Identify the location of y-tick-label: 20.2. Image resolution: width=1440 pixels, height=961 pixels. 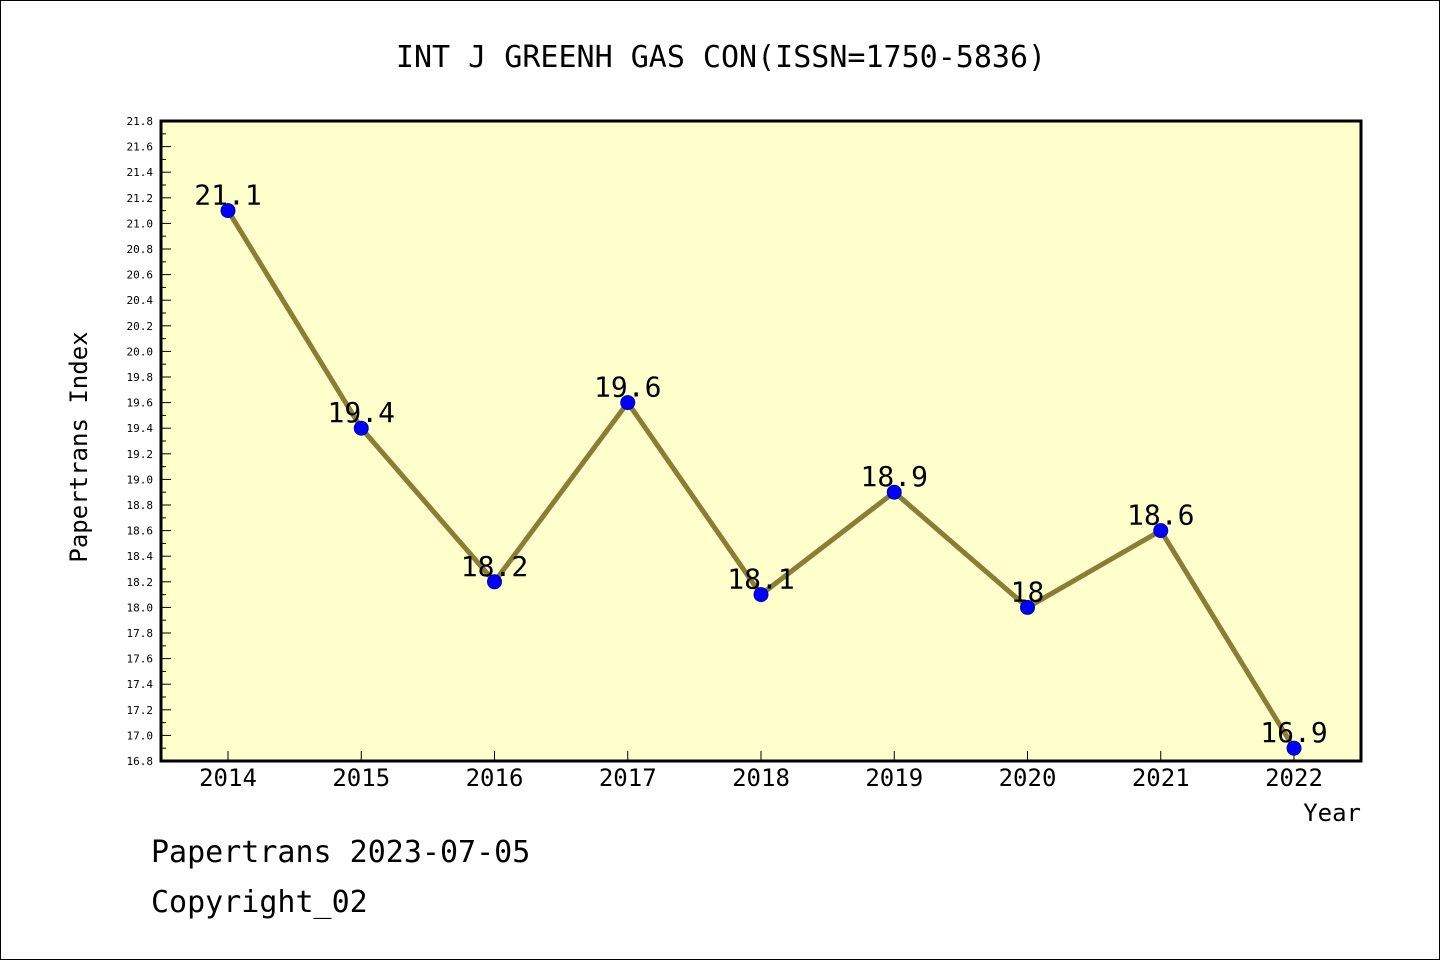
(140, 326).